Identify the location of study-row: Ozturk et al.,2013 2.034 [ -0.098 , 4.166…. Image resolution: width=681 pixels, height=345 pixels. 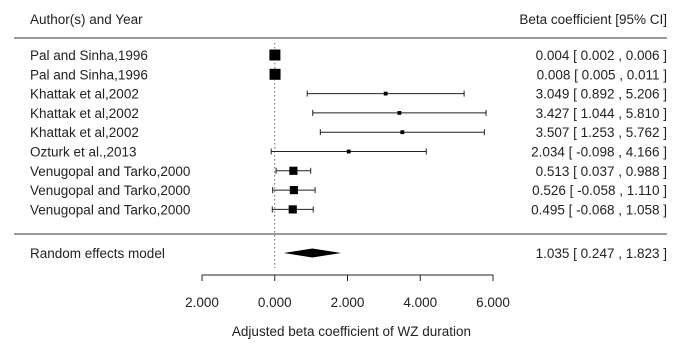
(348, 152).